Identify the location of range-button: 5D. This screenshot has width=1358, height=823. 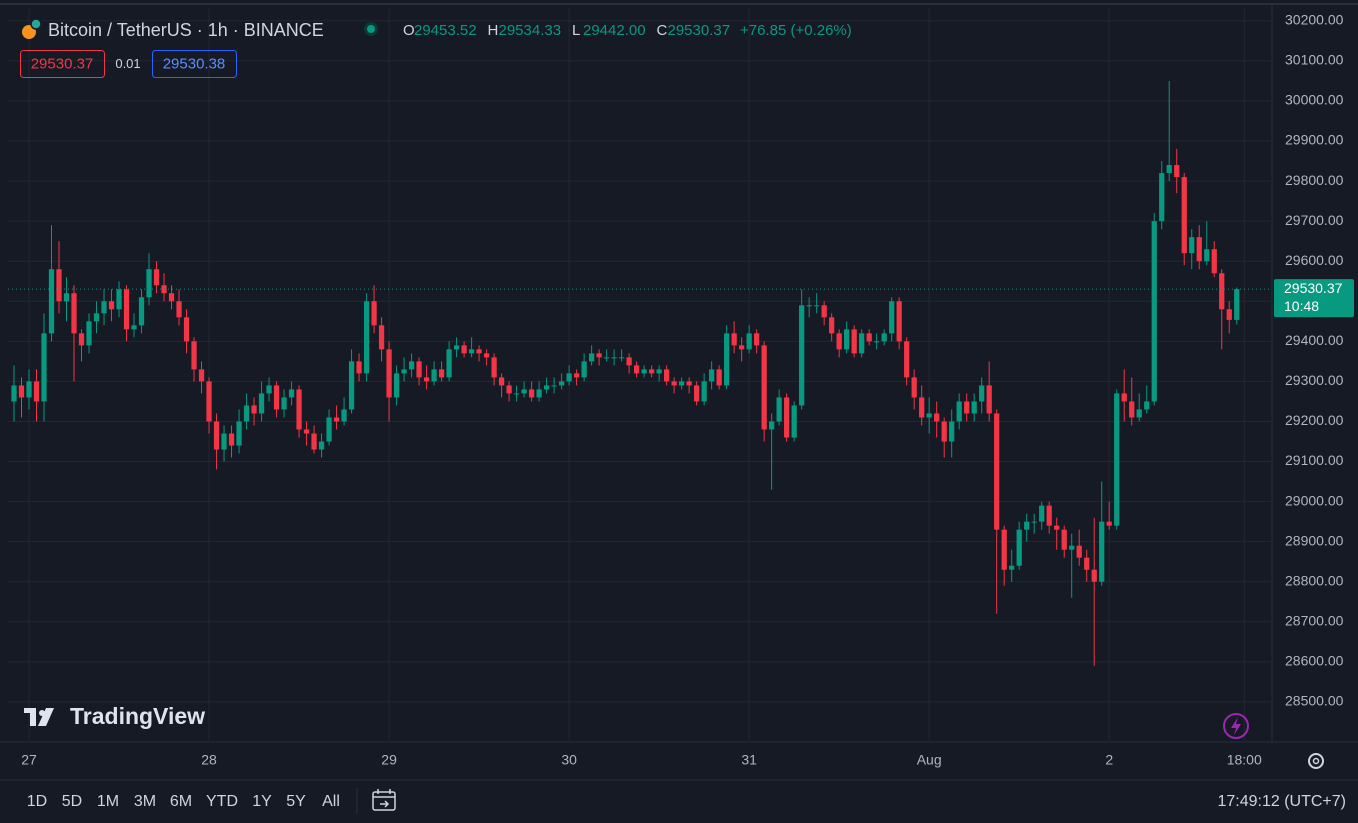
(72, 801).